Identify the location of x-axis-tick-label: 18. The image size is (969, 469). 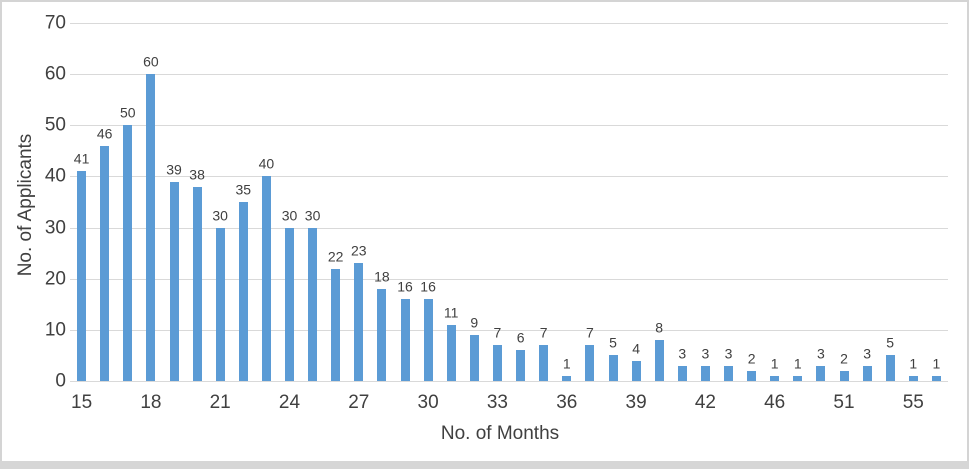
(151, 402).